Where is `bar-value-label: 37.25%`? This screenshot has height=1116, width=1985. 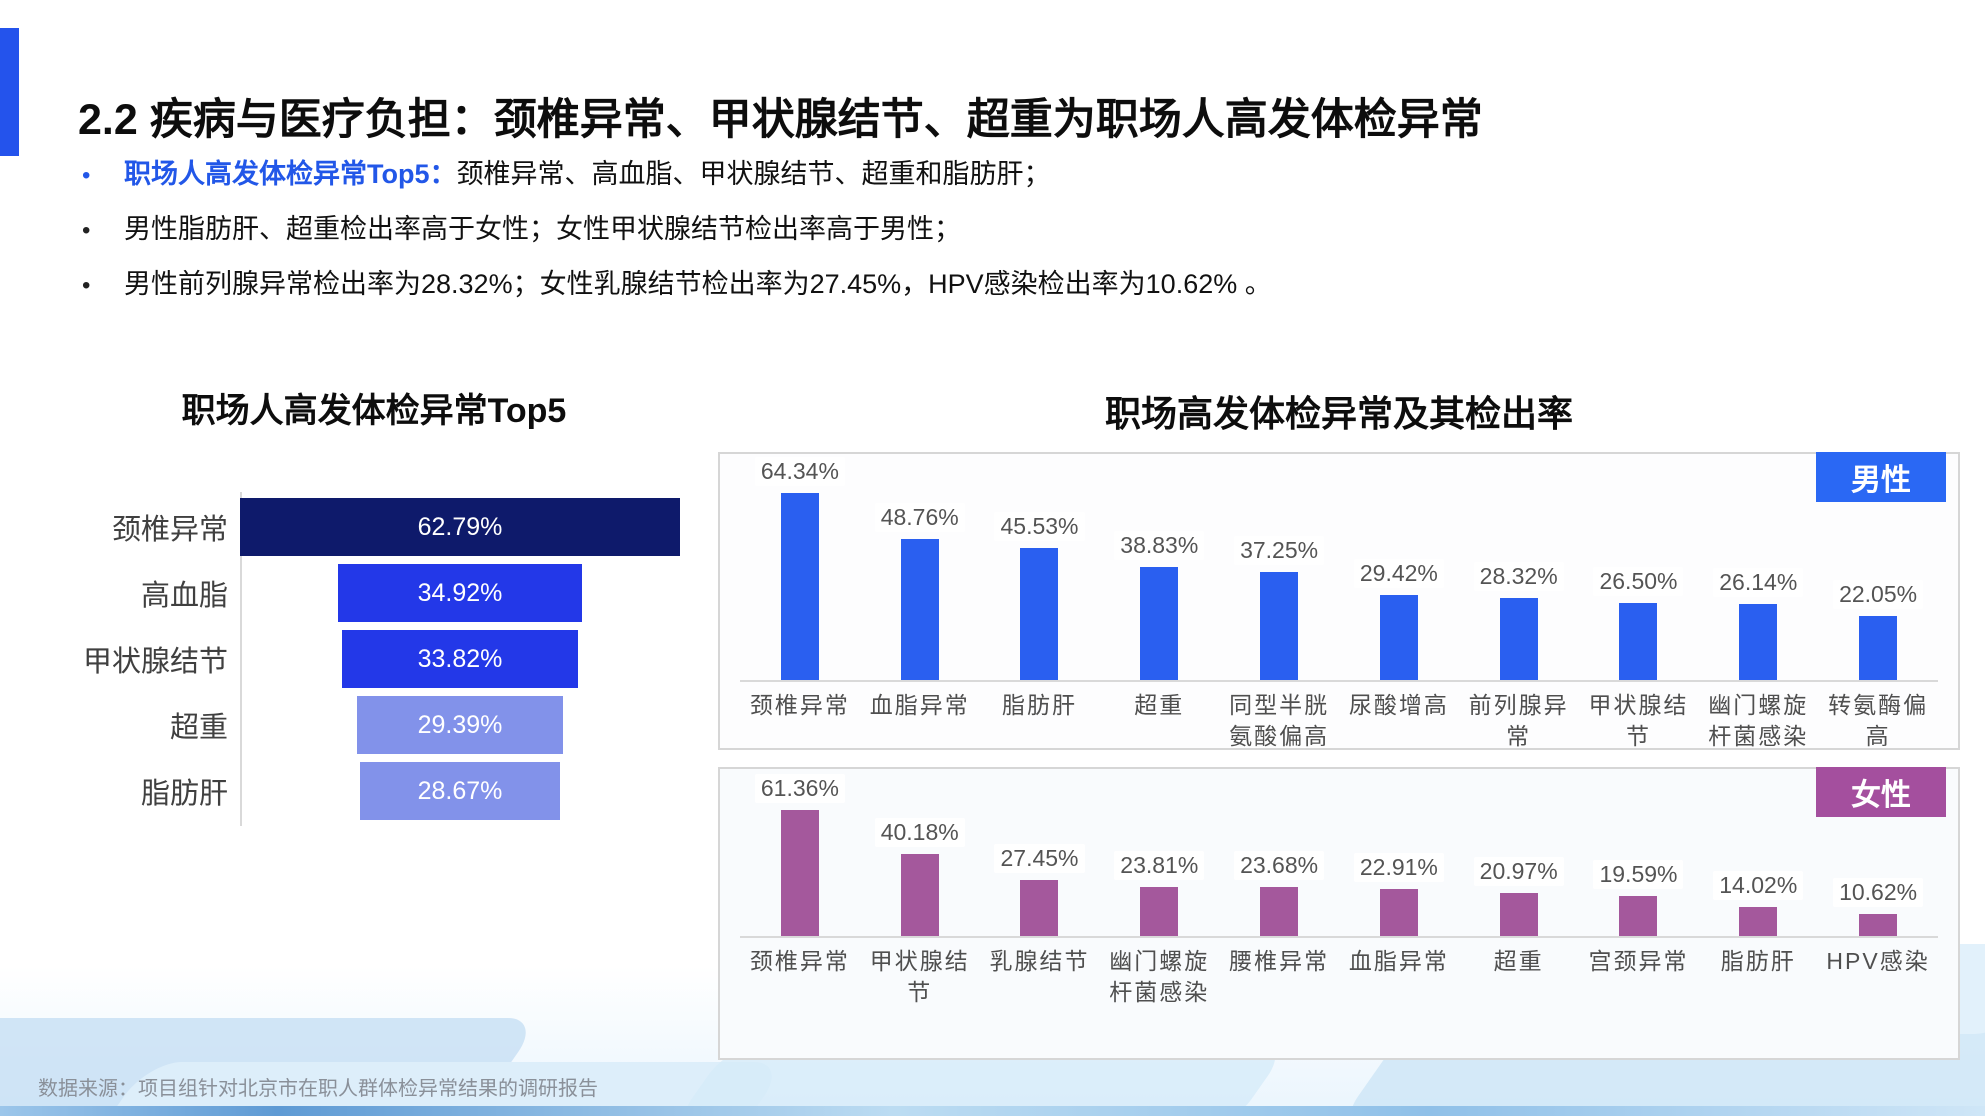 bar-value-label: 37.25% is located at coordinates (1279, 550).